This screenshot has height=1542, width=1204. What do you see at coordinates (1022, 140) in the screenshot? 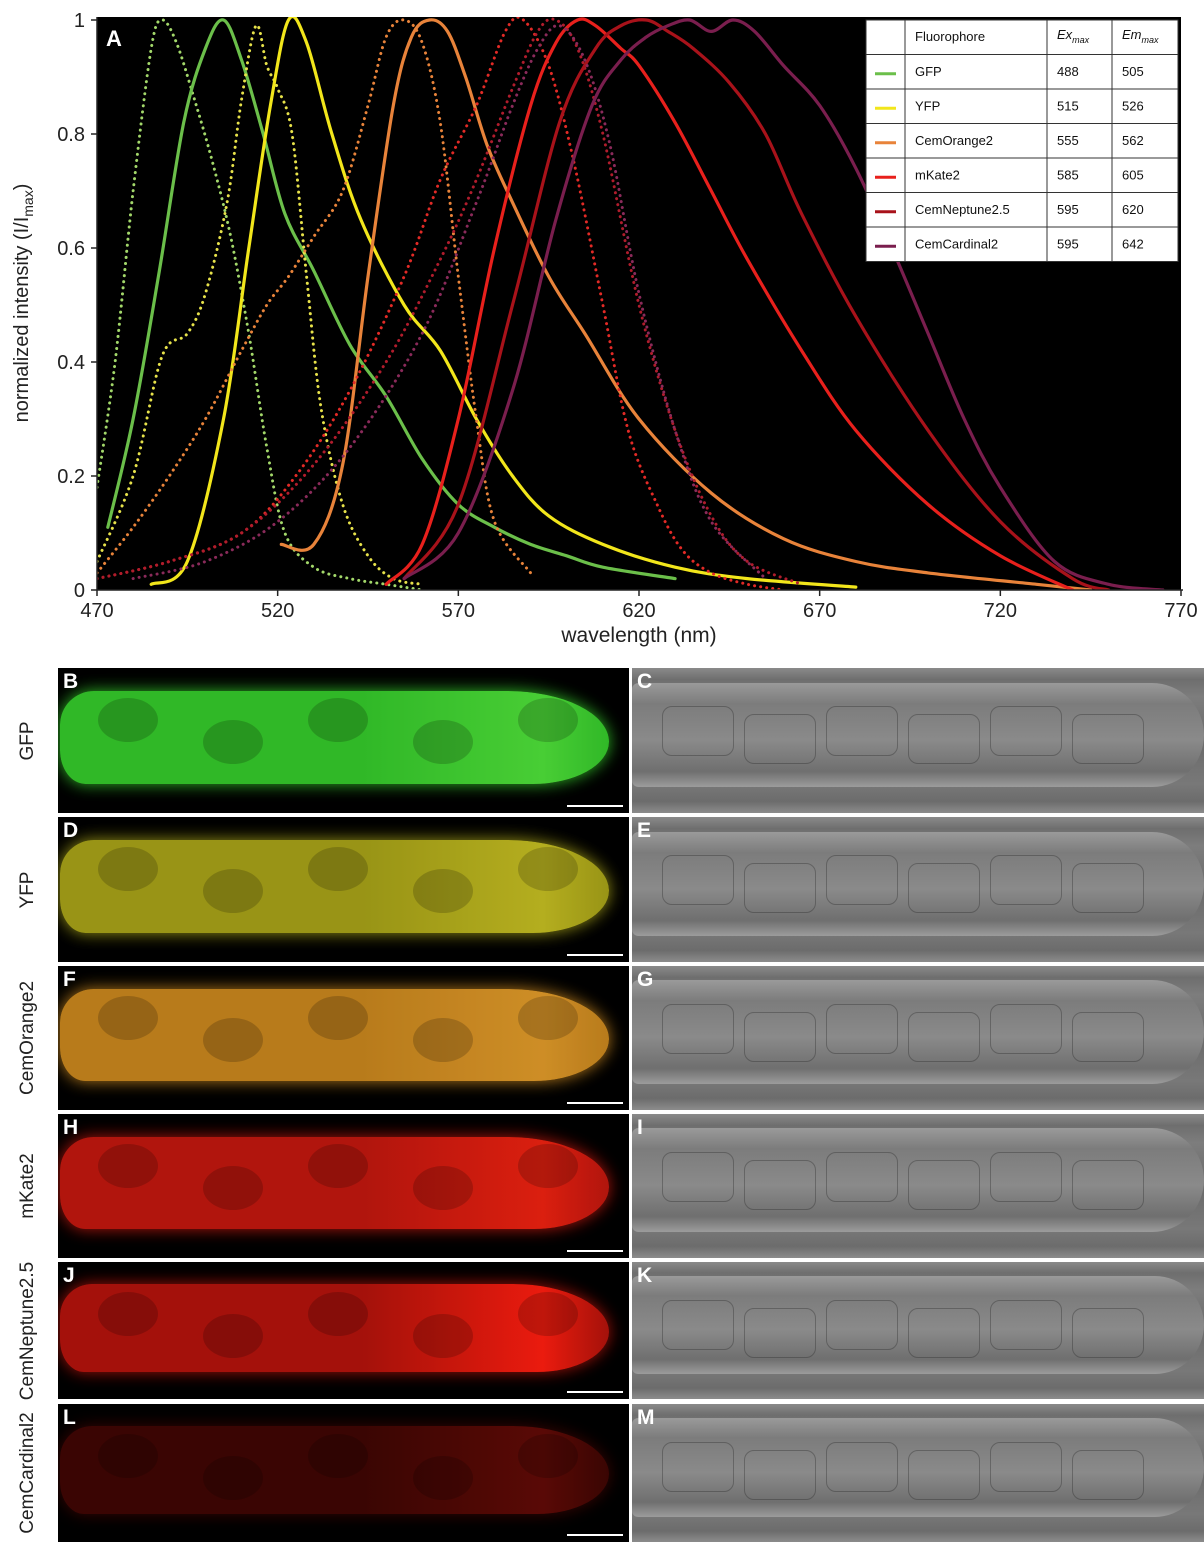
I see `legend-table-background` at bounding box center [1022, 140].